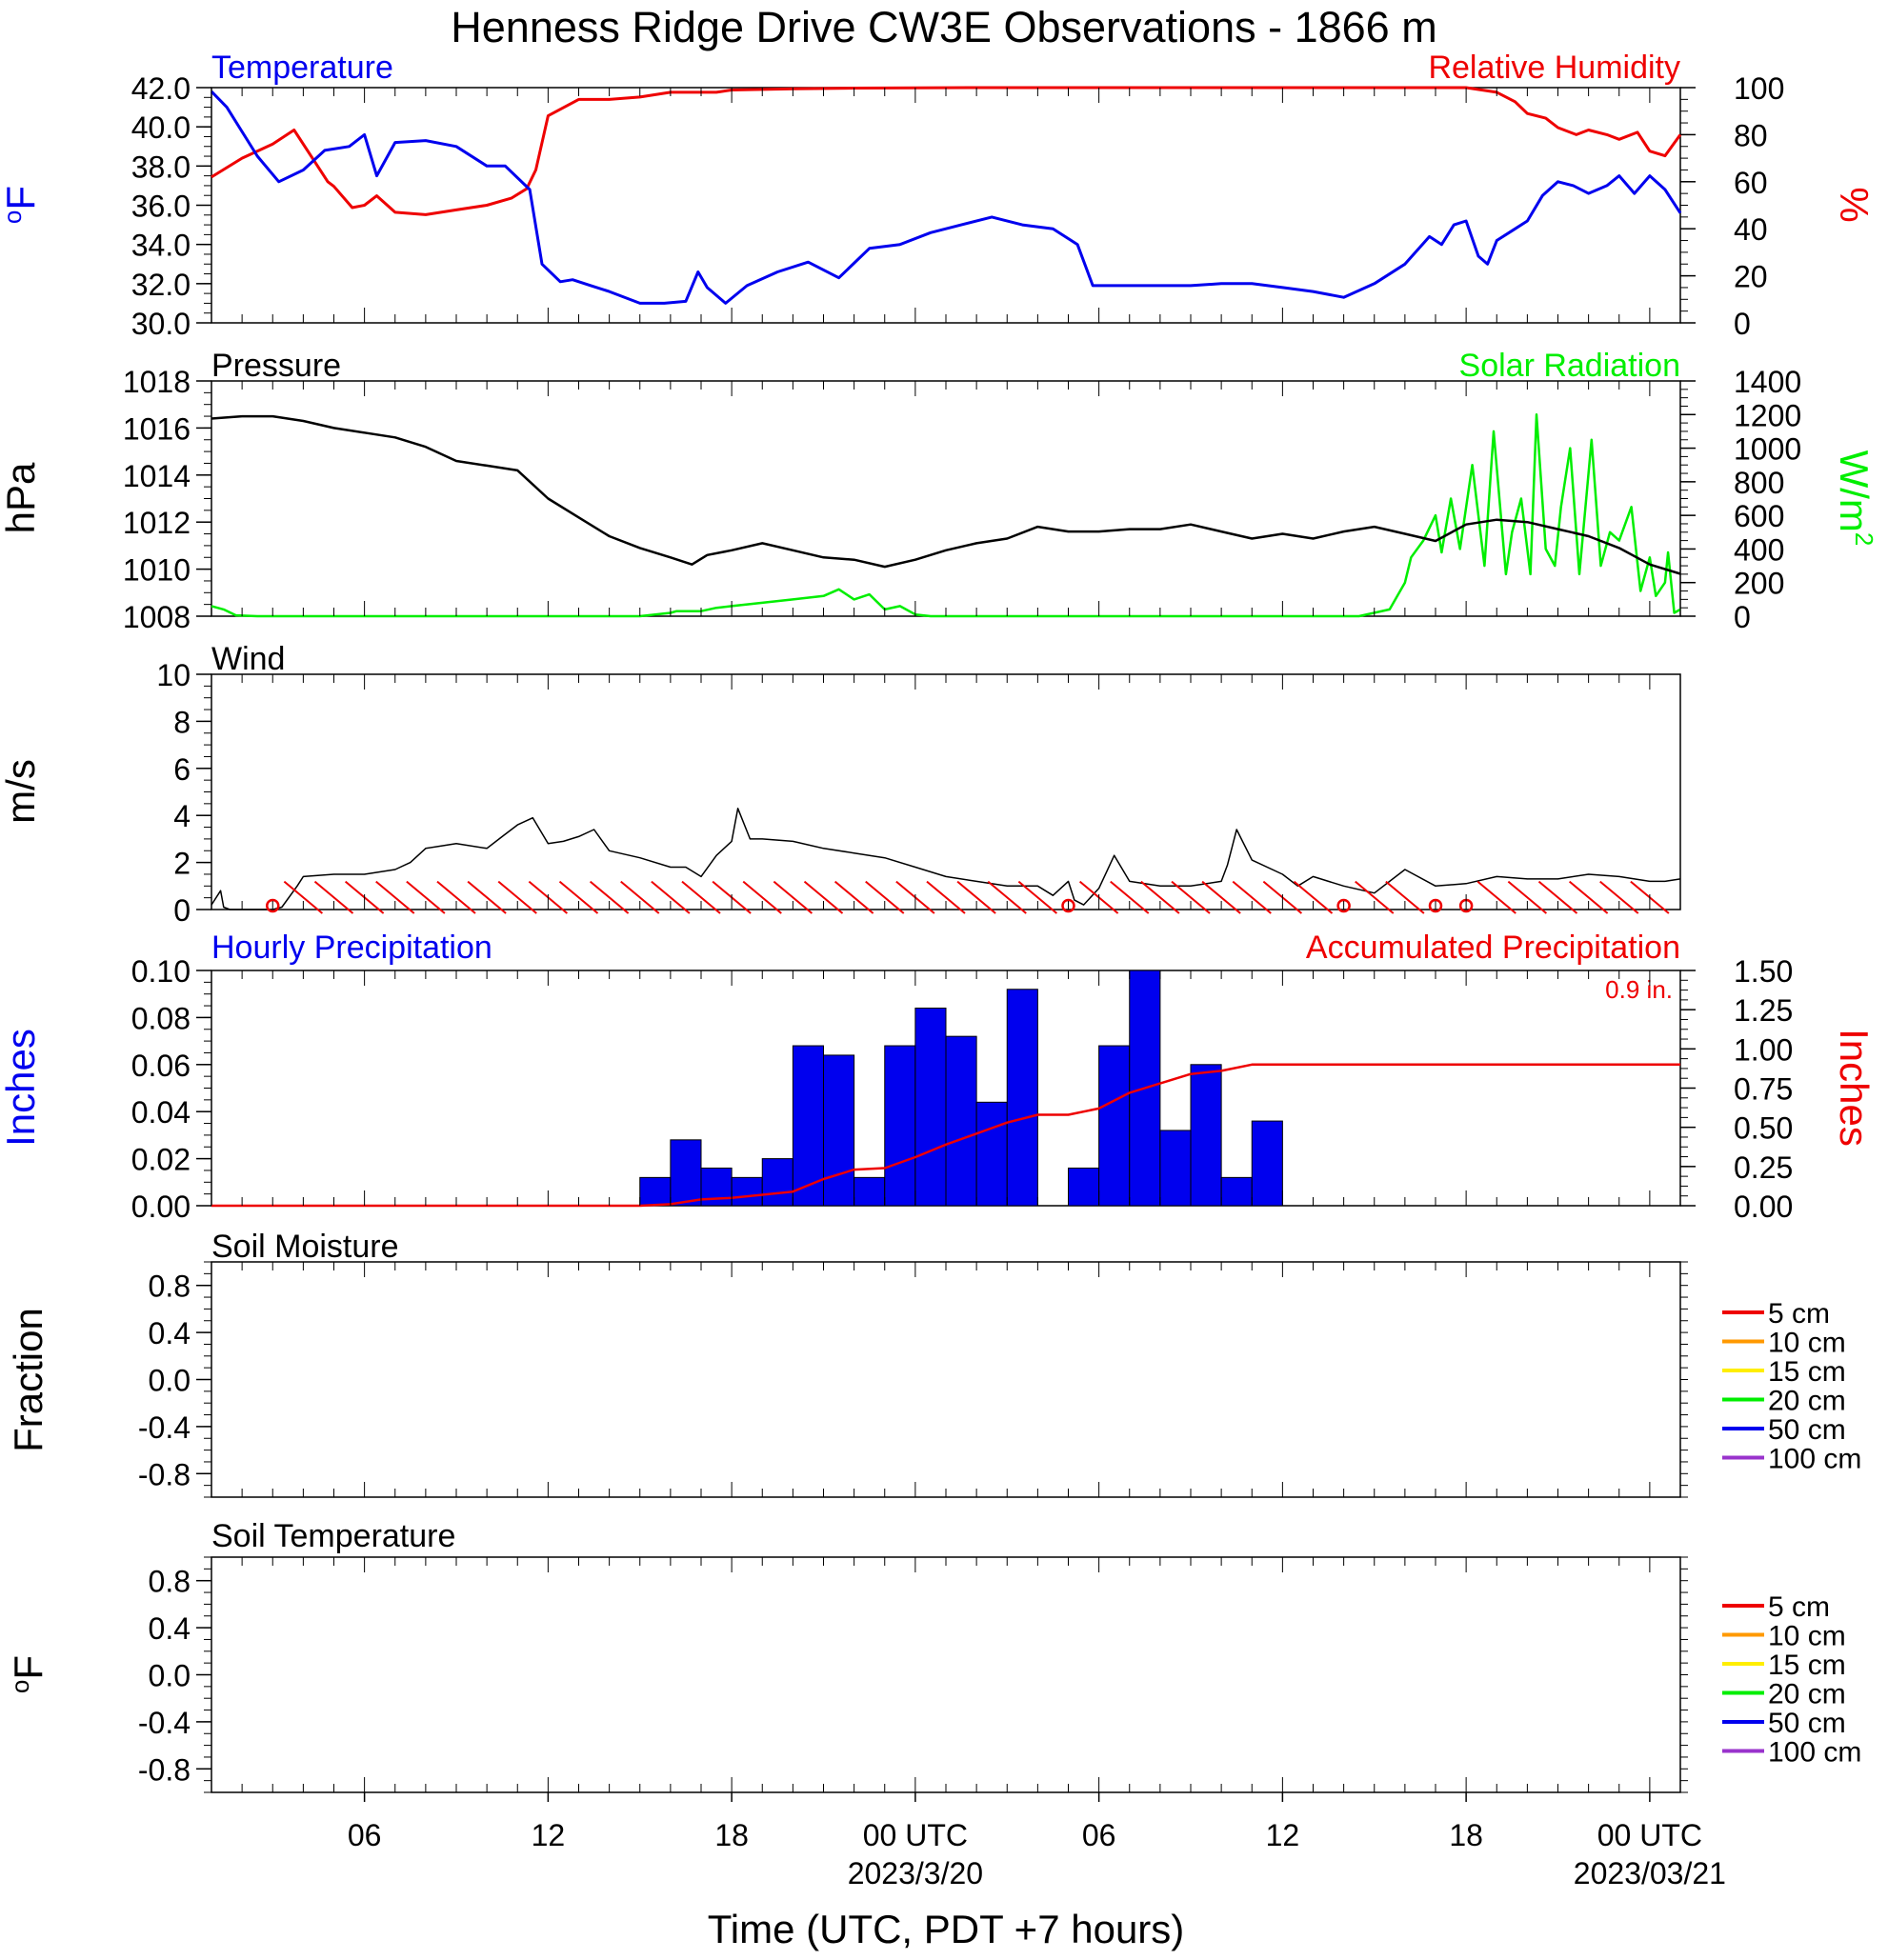  Describe the element at coordinates (946, 1929) in the screenshot. I see `x-axis-title: Time (UTC, PDT +7 hours)` at that location.